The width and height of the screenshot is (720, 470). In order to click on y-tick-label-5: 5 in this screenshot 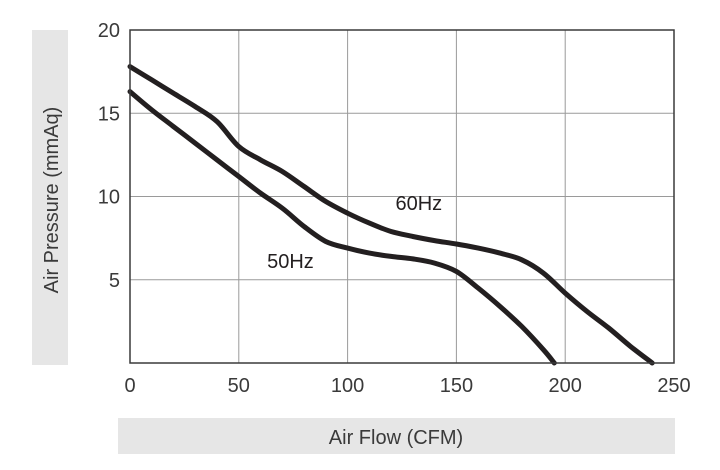, I will do `click(114, 281)`.